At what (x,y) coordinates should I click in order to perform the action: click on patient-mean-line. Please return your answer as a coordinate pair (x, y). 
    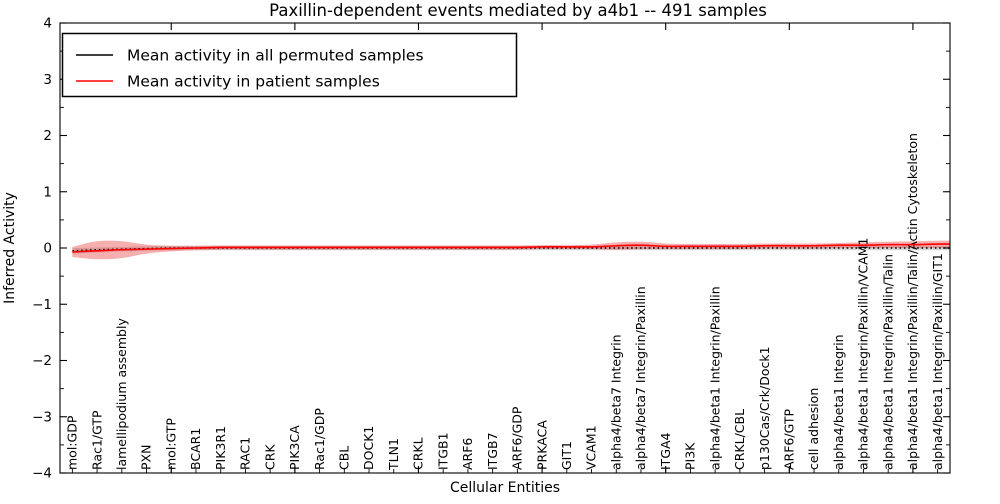
    Looking at the image, I should click on (511, 248).